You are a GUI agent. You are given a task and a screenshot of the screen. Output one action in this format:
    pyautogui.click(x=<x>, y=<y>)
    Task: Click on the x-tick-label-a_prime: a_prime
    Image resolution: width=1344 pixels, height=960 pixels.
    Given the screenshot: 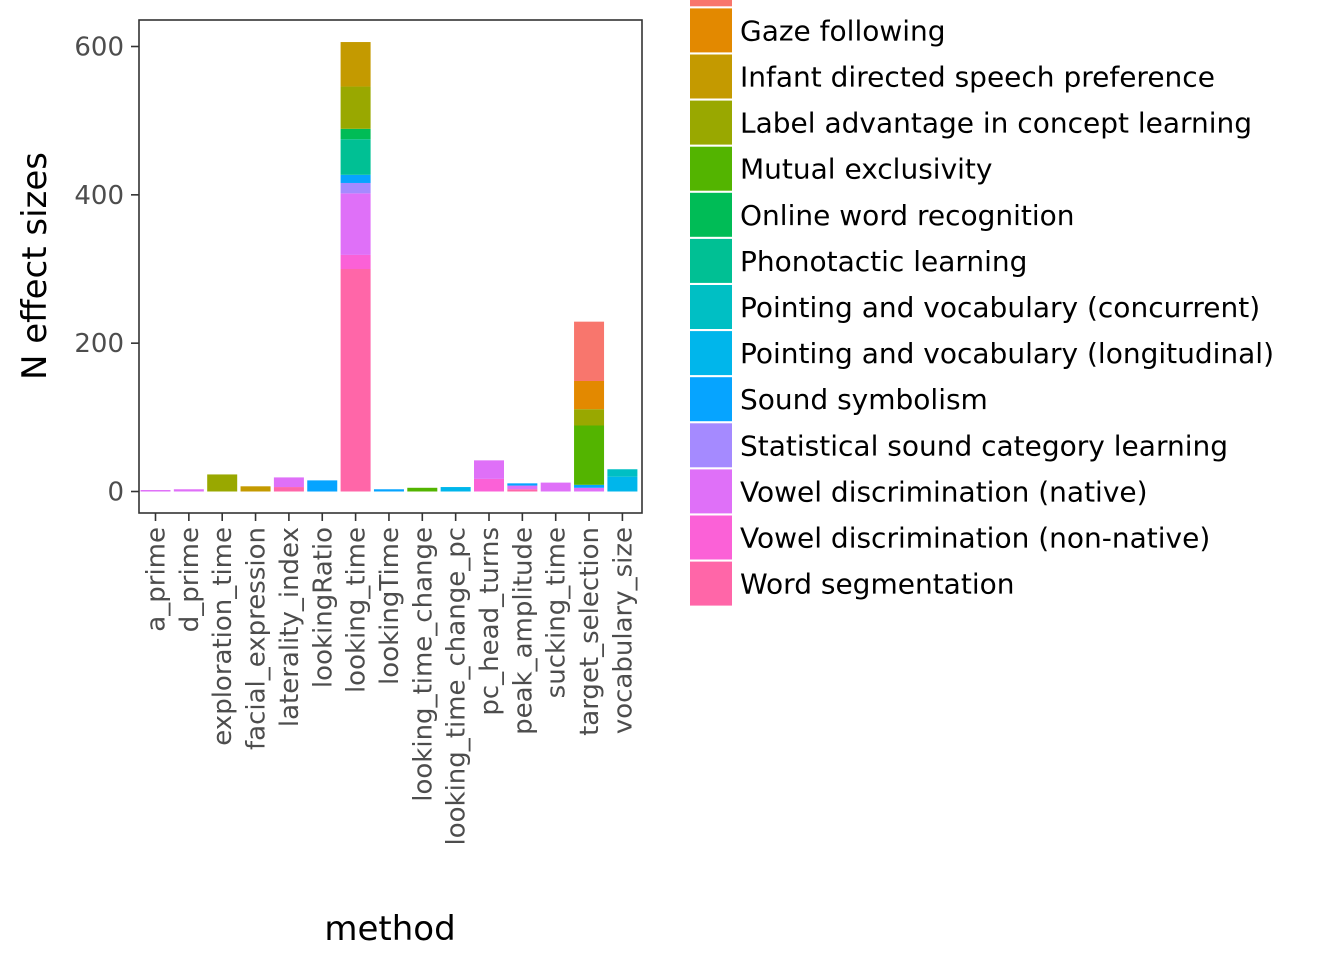 What is the action you would take?
    pyautogui.click(x=157, y=579)
    